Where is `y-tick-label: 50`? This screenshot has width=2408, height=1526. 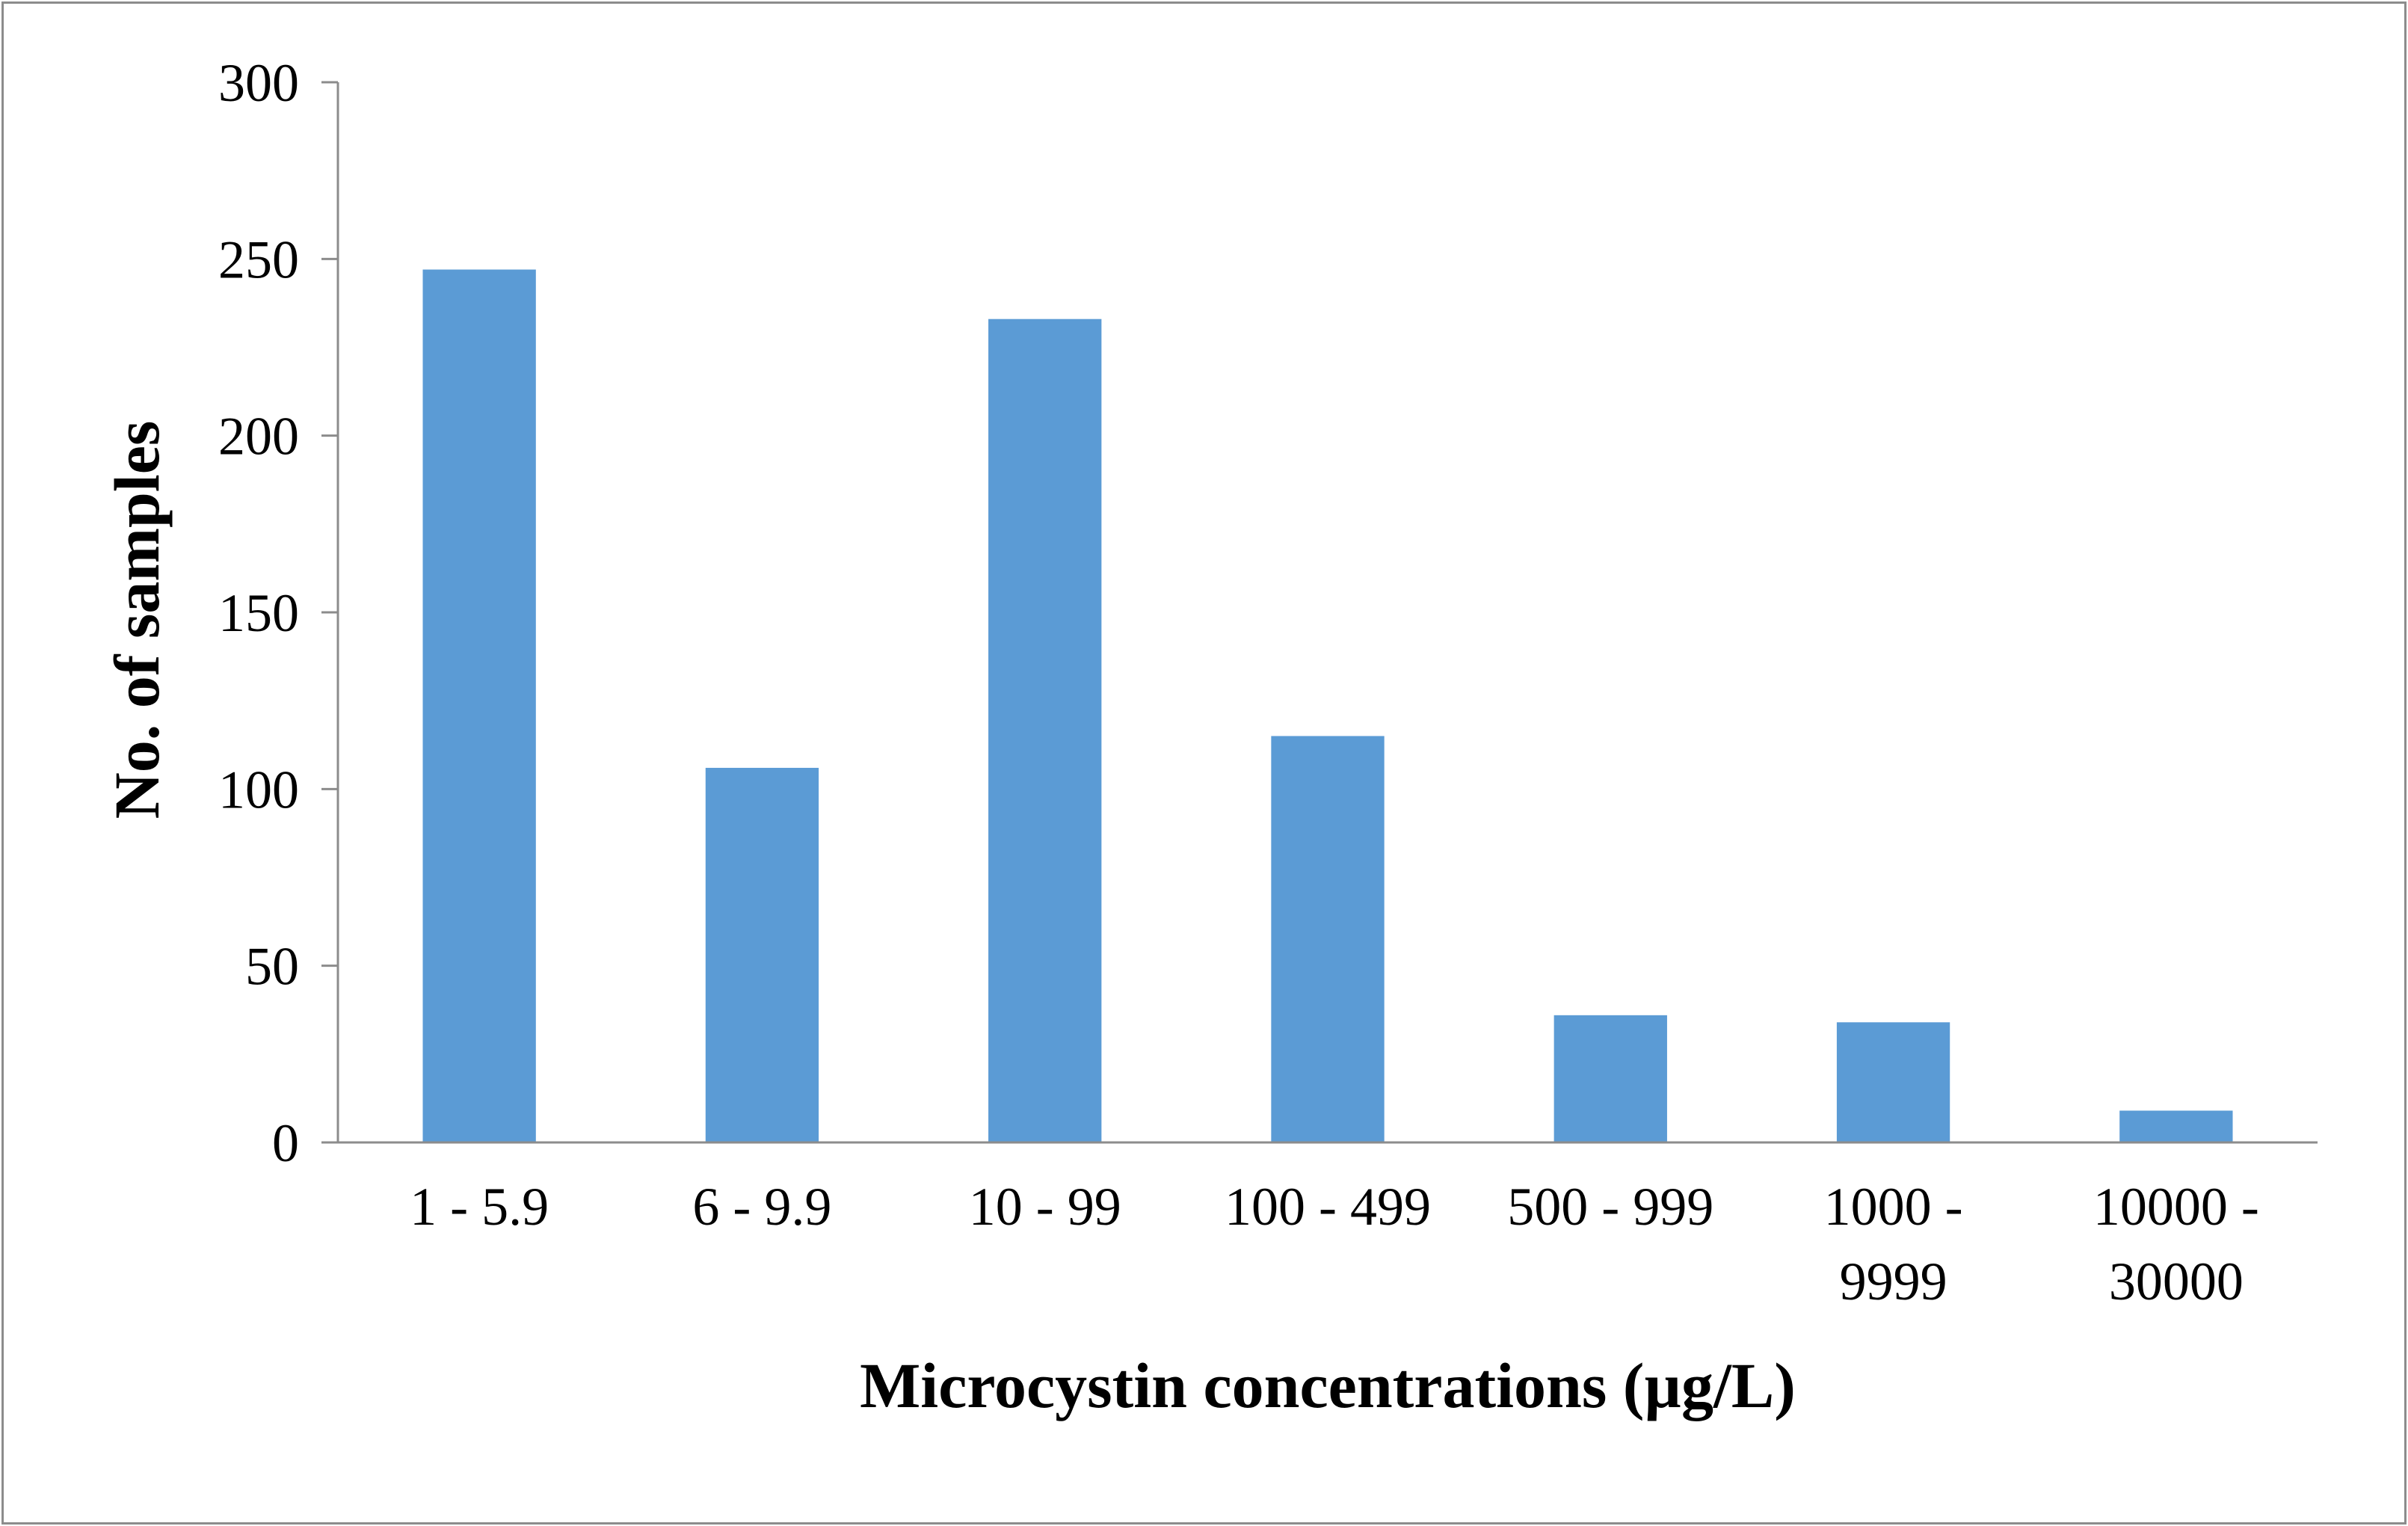 y-tick-label: 50 is located at coordinates (272, 967).